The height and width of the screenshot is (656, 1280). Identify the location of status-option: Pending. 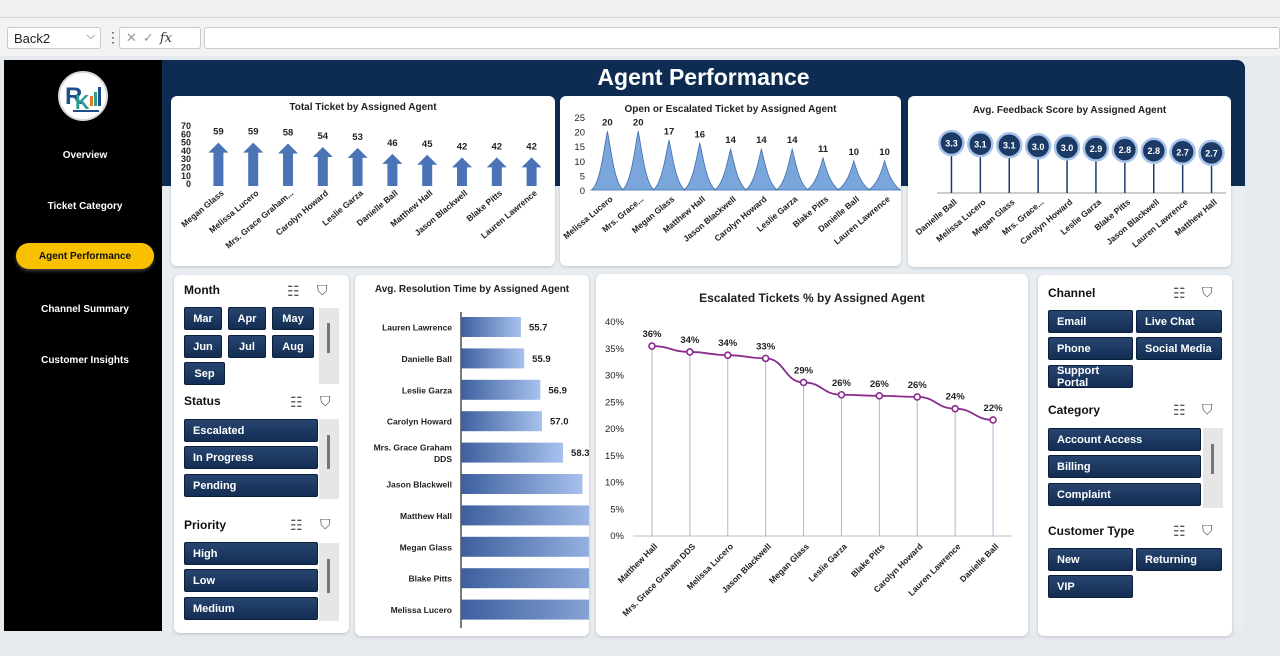
(251, 485).